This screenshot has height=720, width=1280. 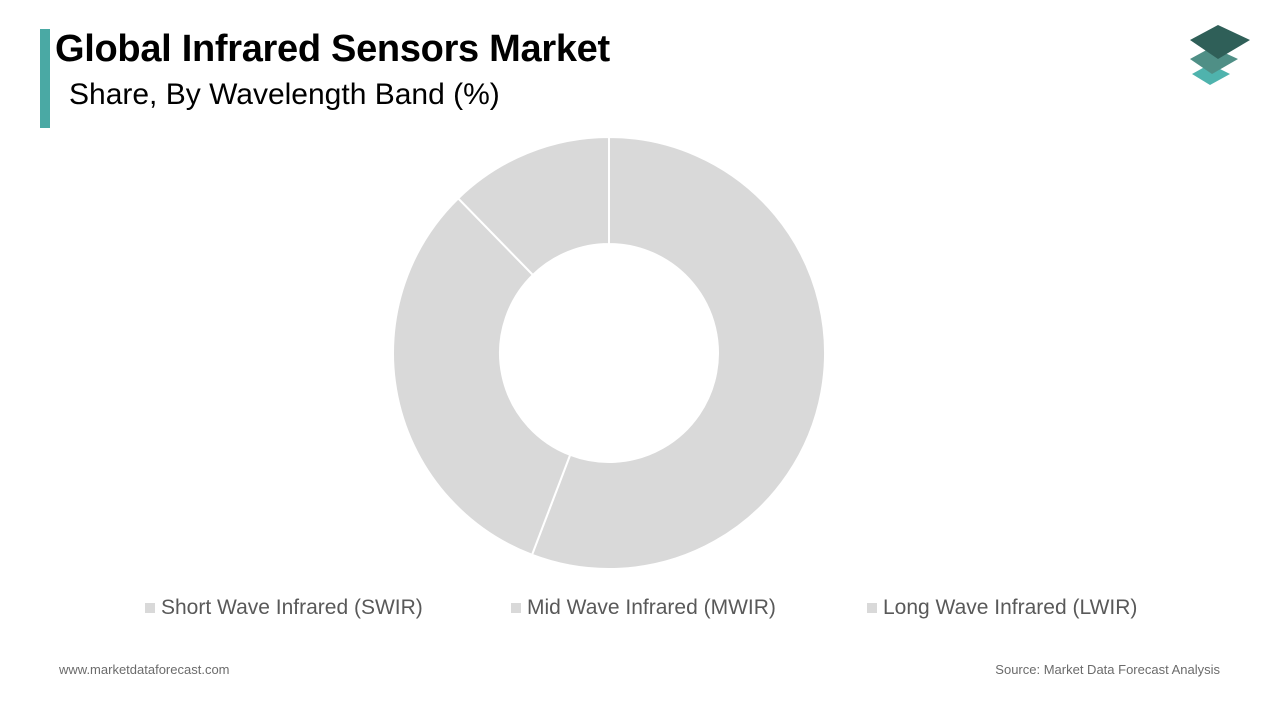 I want to click on legend-label: Short Wave Infrared (SWIR), so click(x=292, y=607).